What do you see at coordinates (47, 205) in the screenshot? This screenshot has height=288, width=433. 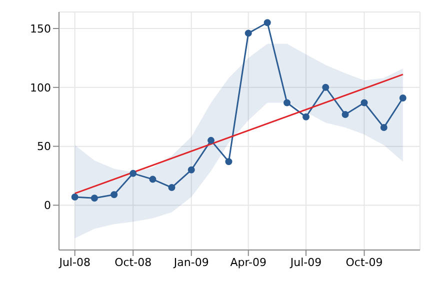 I see `y-tick-label: 0` at bounding box center [47, 205].